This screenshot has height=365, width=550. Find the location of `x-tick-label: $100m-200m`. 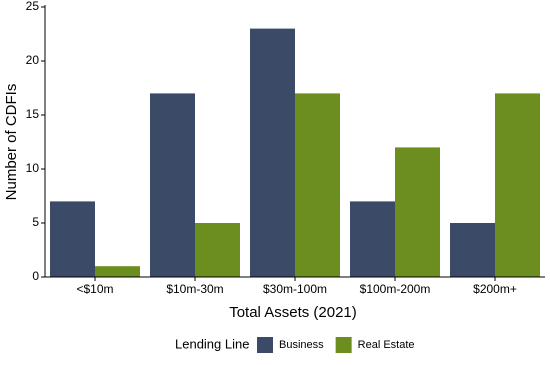

x-tick-label: $100m-200m is located at coordinates (395, 289).